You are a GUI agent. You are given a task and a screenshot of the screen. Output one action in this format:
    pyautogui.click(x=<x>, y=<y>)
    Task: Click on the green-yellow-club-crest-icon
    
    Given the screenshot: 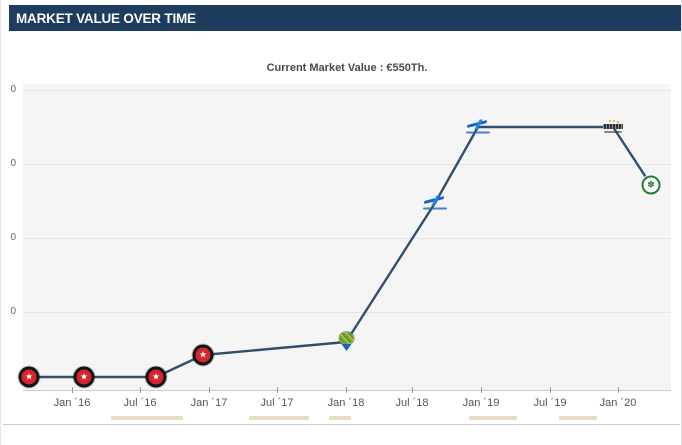 What is the action you would take?
    pyautogui.click(x=346, y=338)
    